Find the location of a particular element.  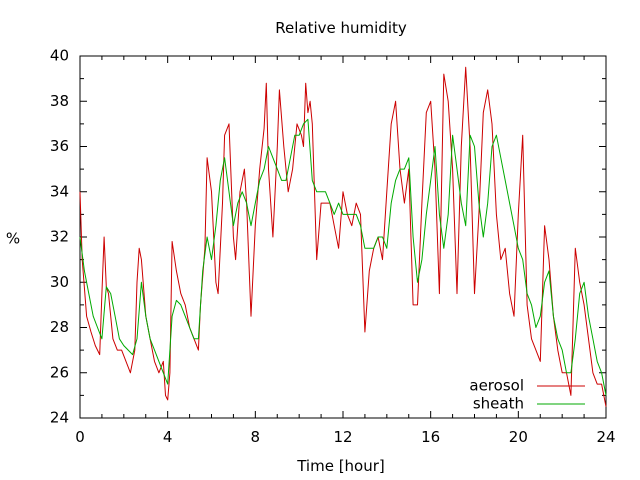

x-tick-label: 16 is located at coordinates (430, 437).